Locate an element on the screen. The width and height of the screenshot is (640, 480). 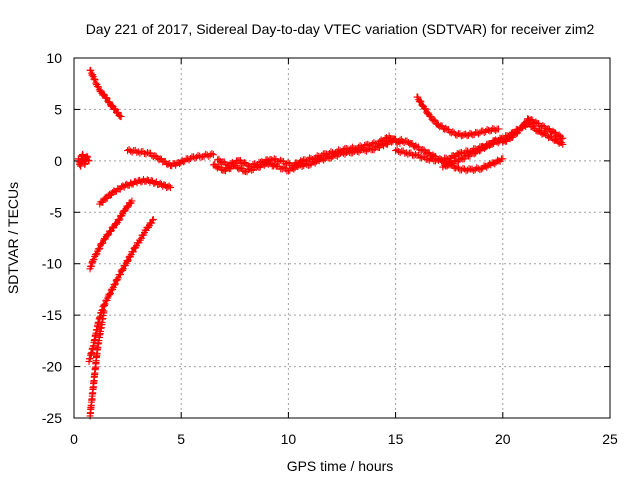
x-tick-label: 5 is located at coordinates (181, 439).